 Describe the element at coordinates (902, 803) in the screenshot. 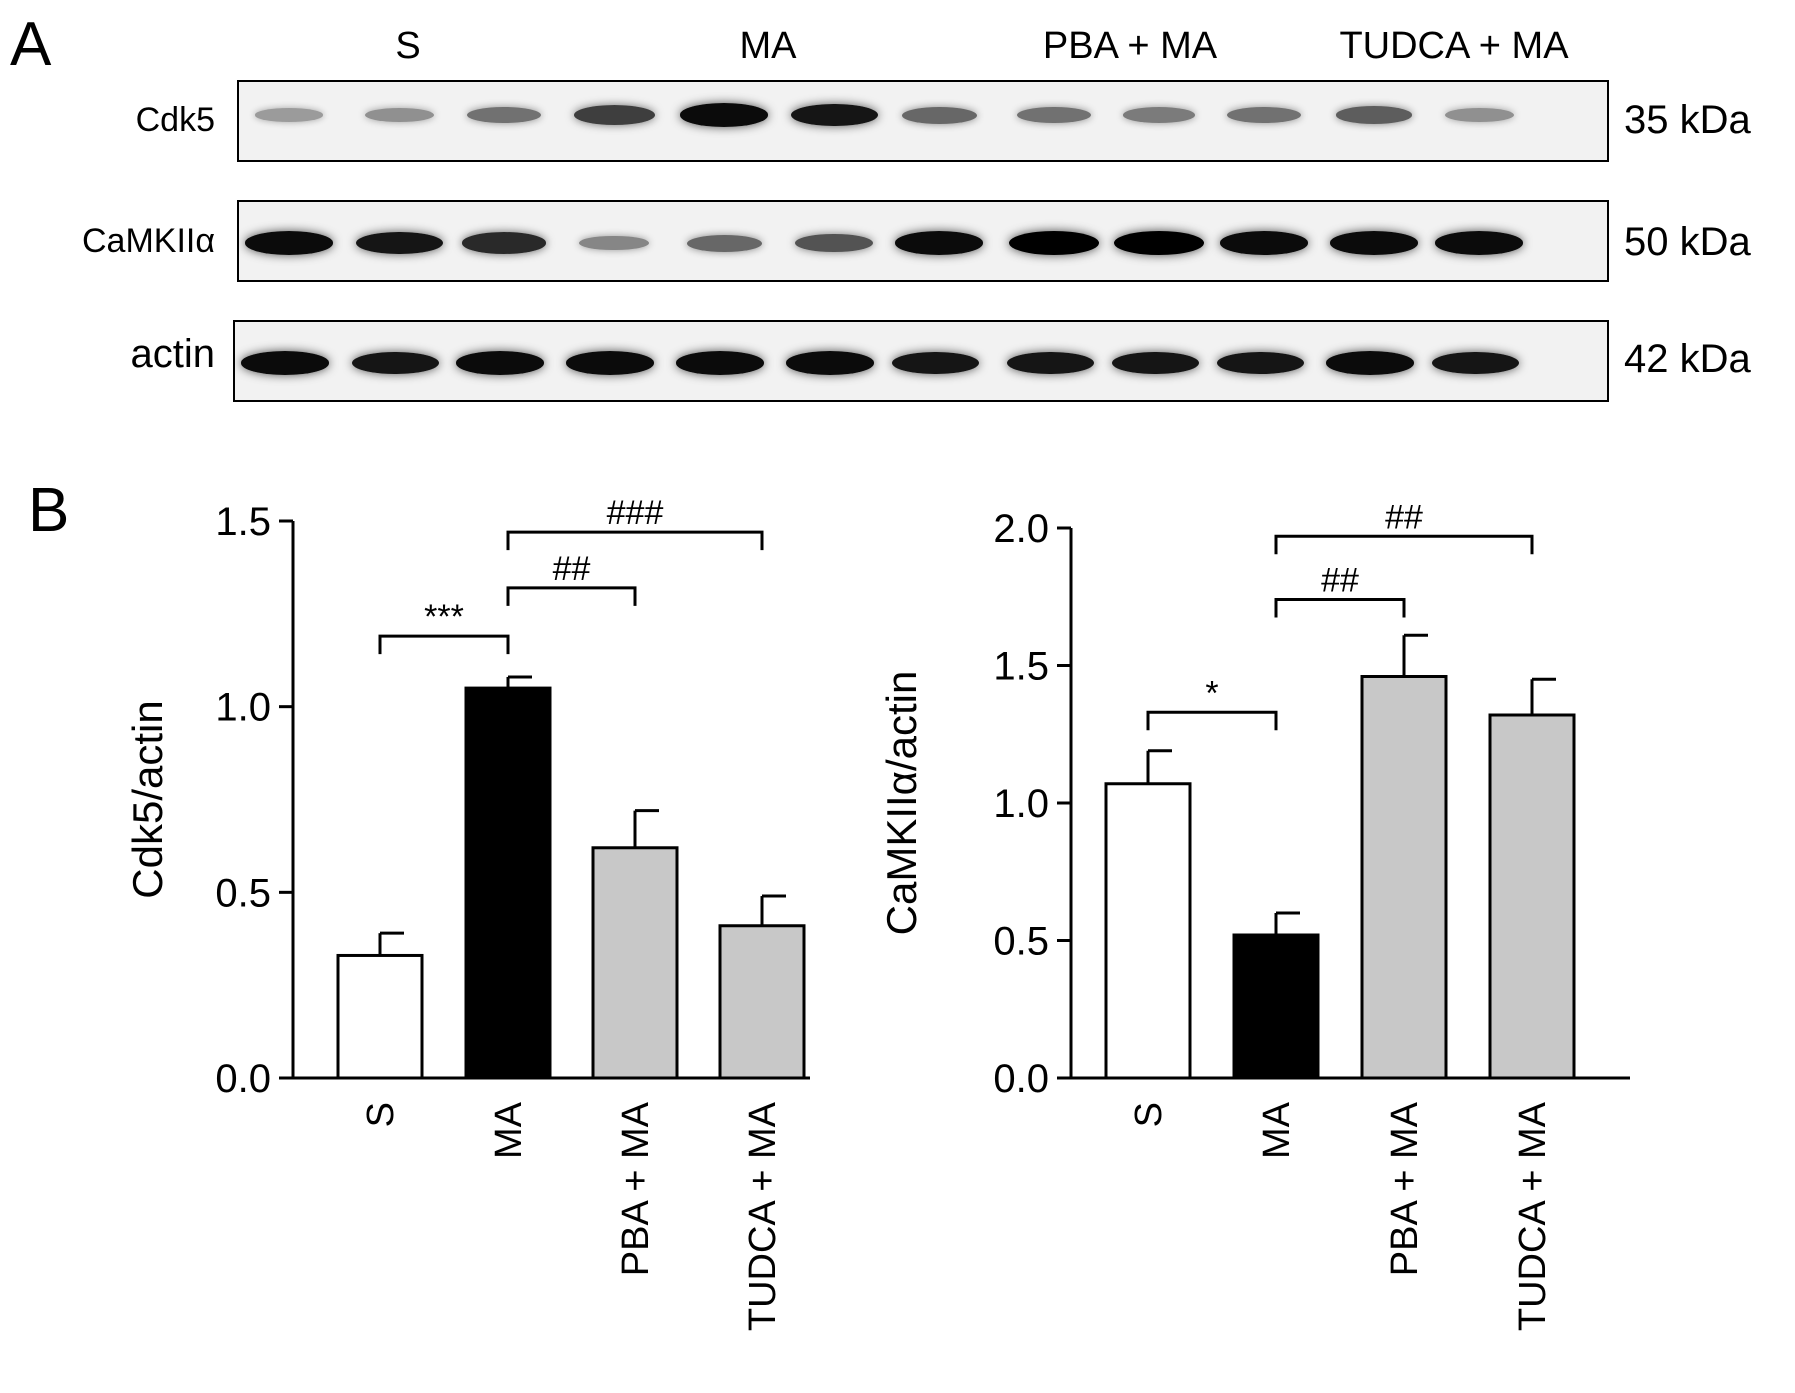

I see `y-axis-label: CaMKIIα/actin` at that location.